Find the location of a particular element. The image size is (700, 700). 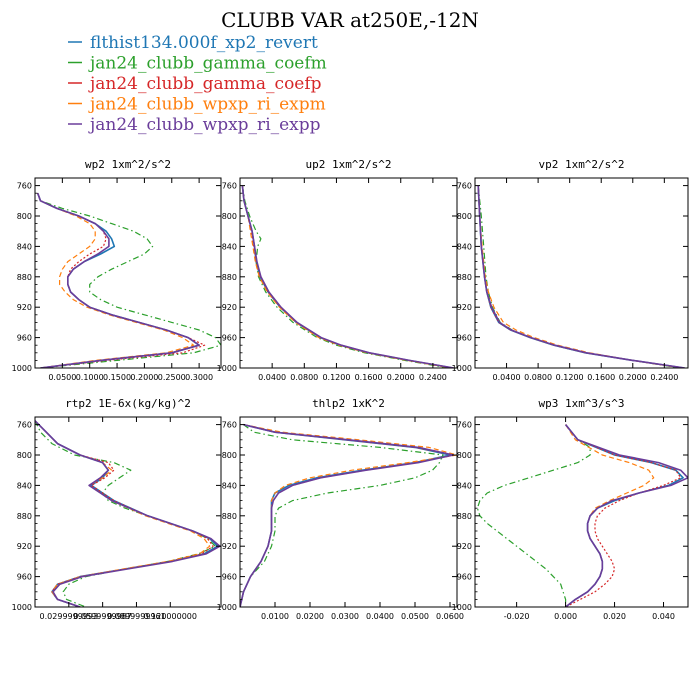

legend-label: jan24_clubb_wpxp_ri_expm is located at coordinates (207, 105).